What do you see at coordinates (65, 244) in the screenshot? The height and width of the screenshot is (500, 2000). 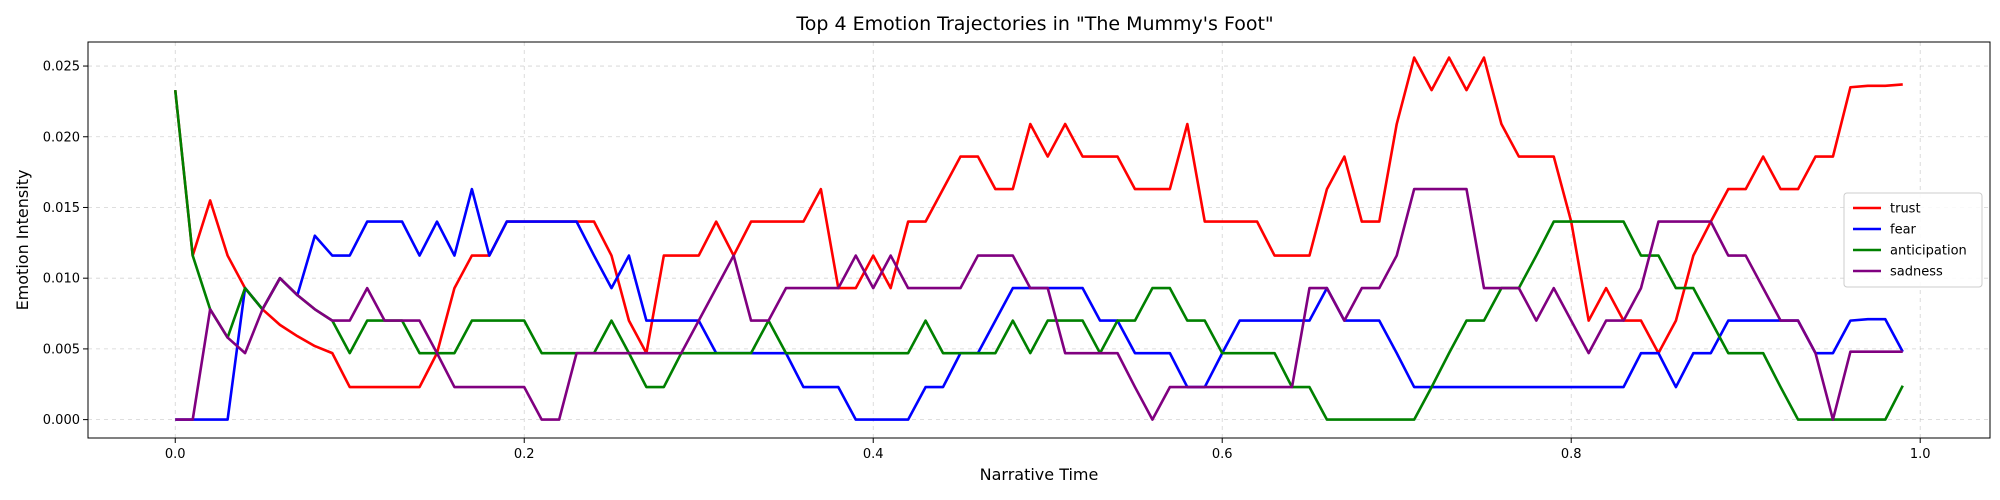 I see `y-axis: 0.000 0.005 0.010 0.015 0.020 0.025` at bounding box center [65, 244].